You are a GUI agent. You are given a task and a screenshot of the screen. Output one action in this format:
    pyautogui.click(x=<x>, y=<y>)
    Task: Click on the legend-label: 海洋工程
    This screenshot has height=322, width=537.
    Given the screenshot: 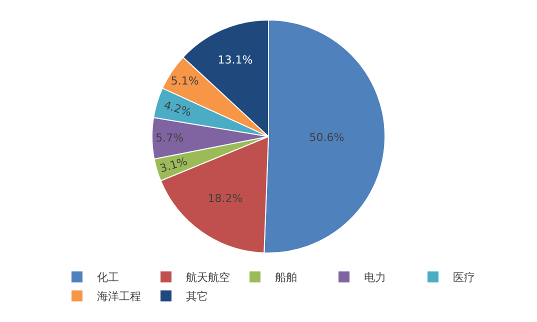 What is the action you would take?
    pyautogui.click(x=119, y=297)
    